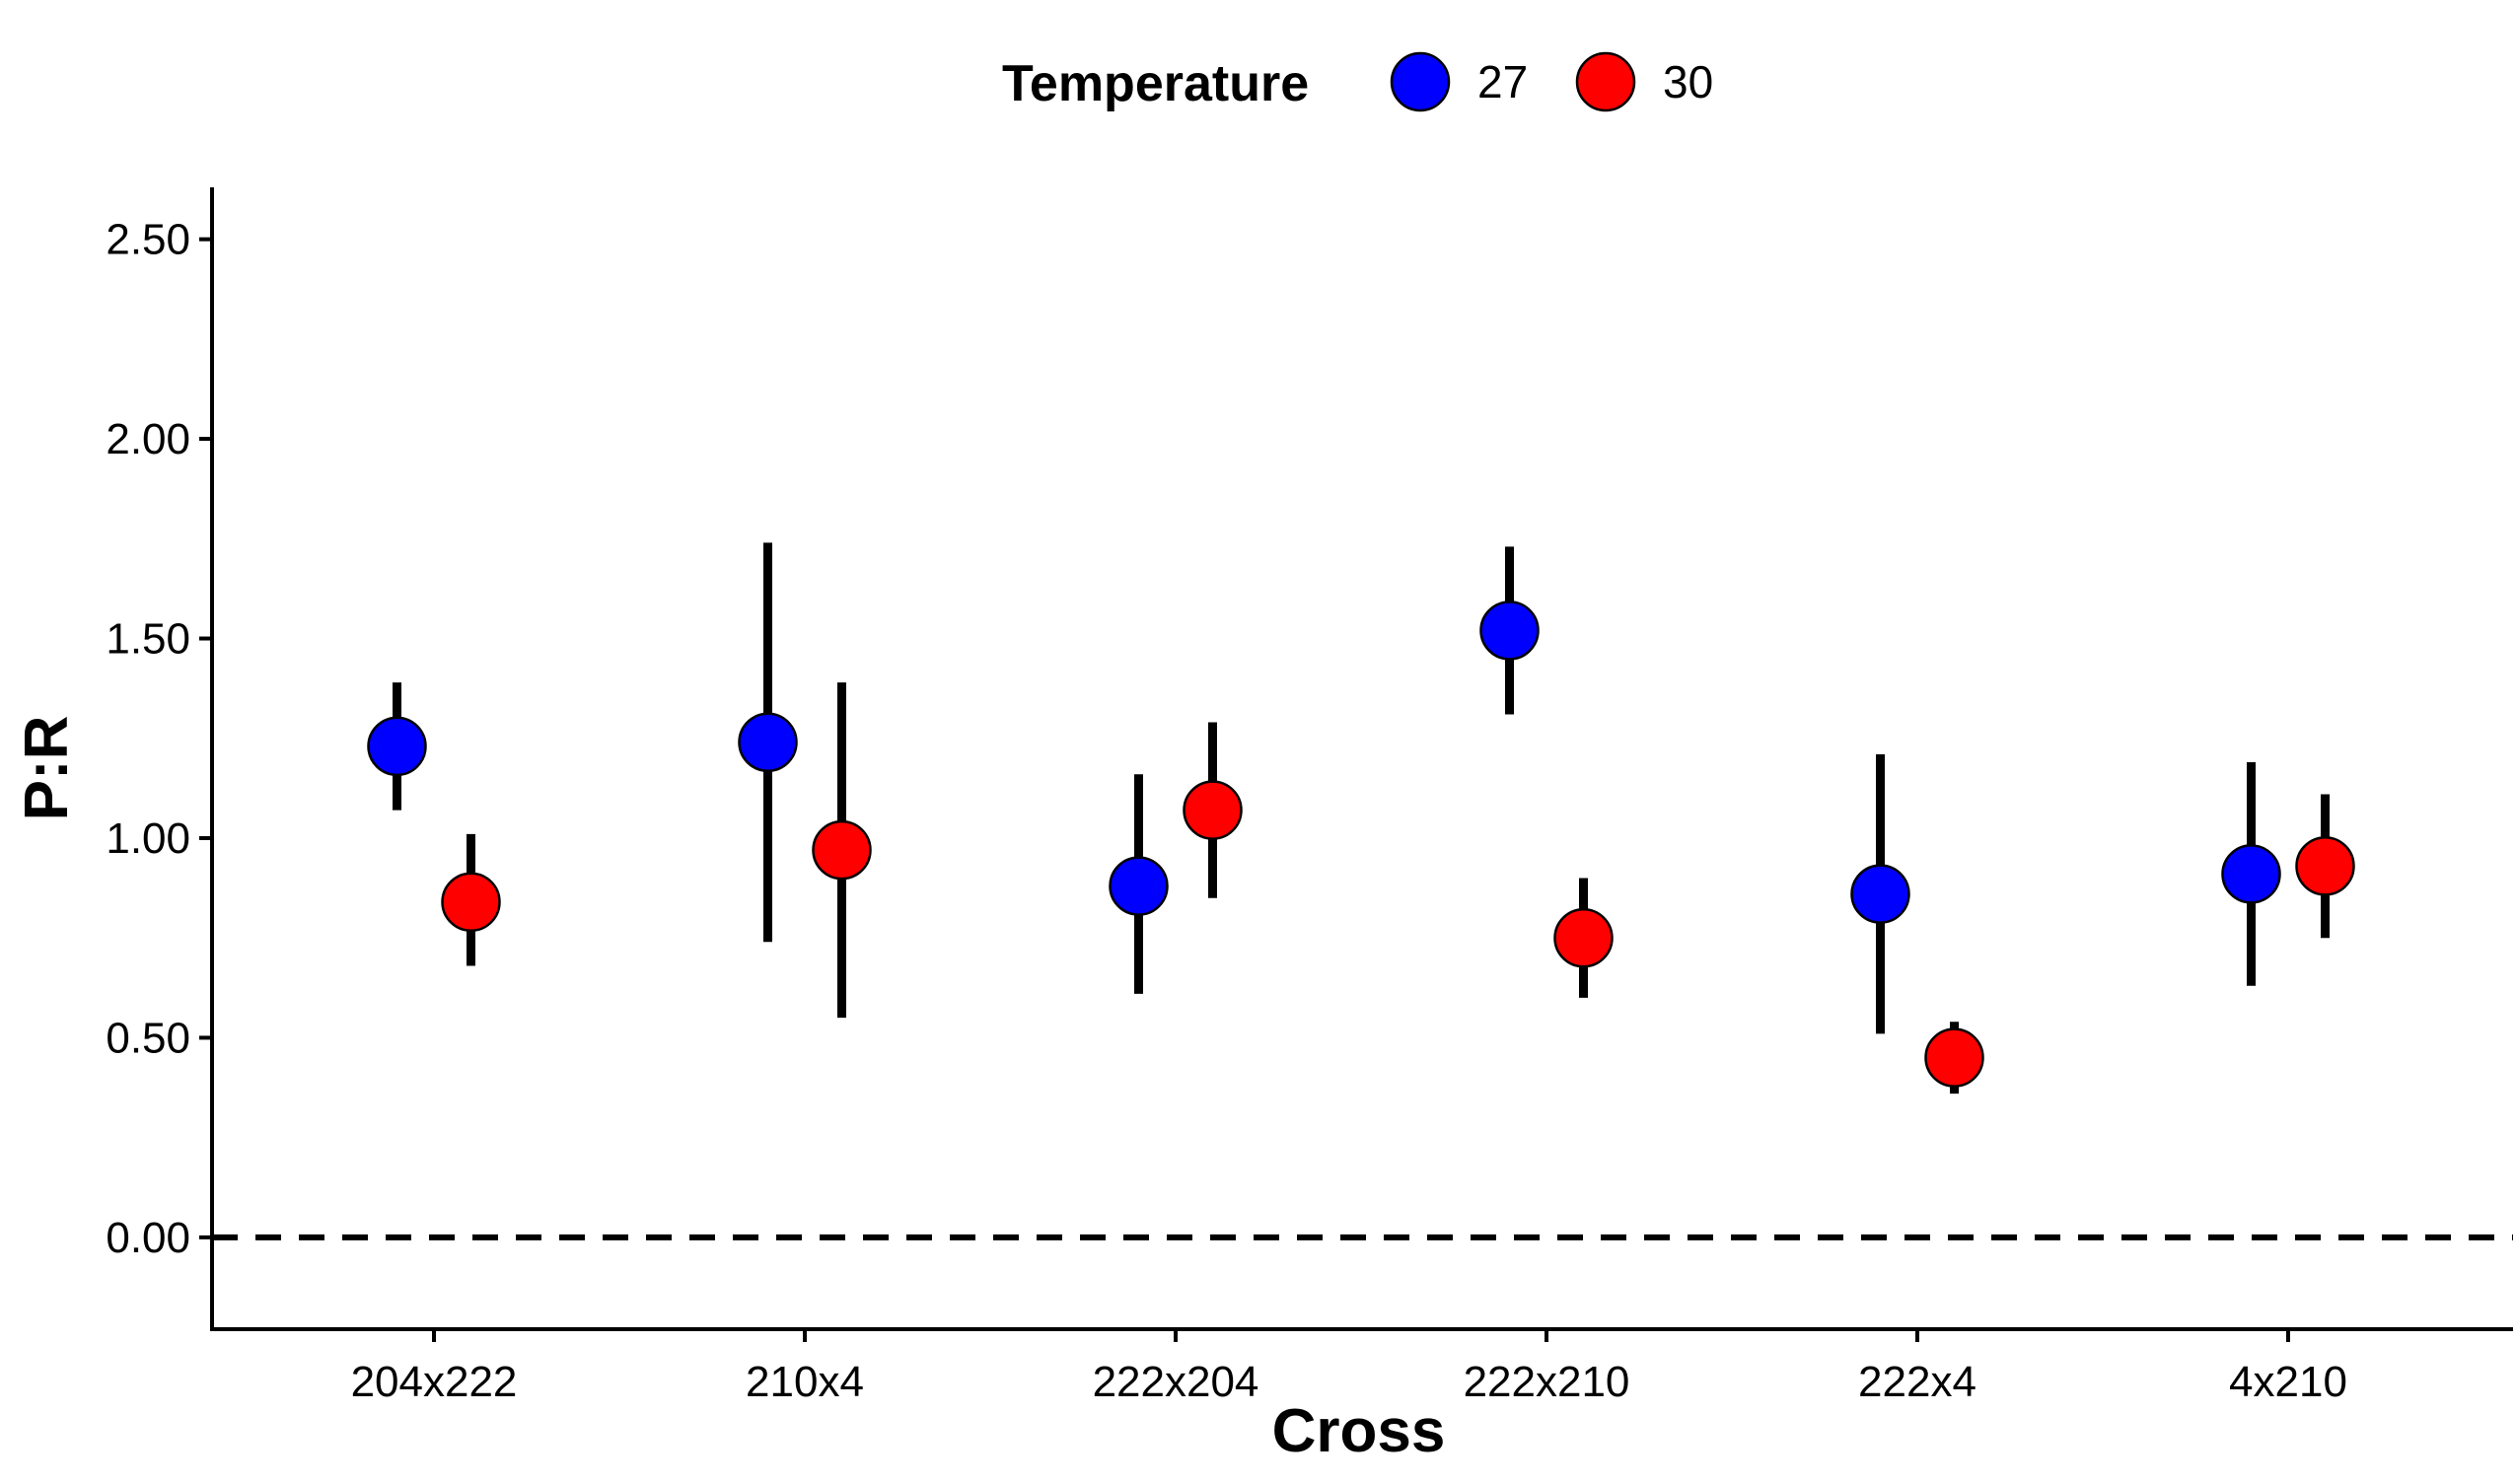 This screenshot has width=2515, height=1484. What do you see at coordinates (435, 1382) in the screenshot?
I see `x-tick-label: 204x222` at bounding box center [435, 1382].